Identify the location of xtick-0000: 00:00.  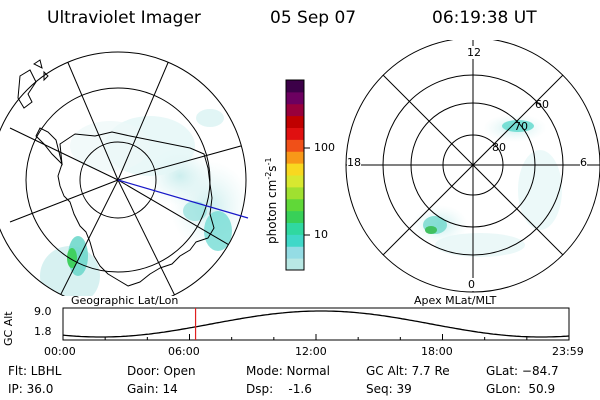
(60, 351).